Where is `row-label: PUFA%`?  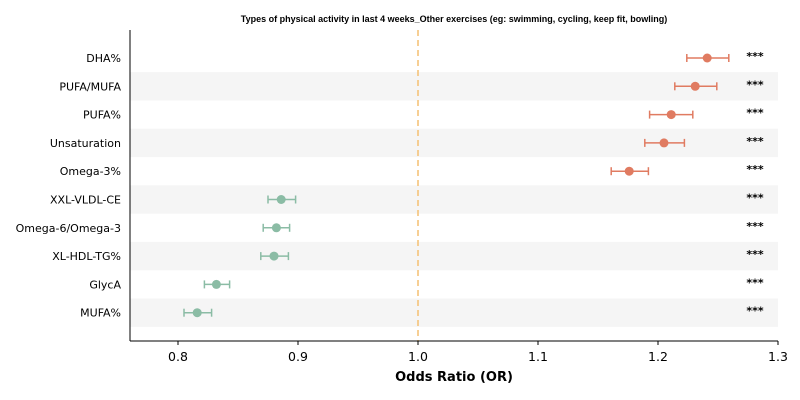 row-label: PUFA% is located at coordinates (102, 115).